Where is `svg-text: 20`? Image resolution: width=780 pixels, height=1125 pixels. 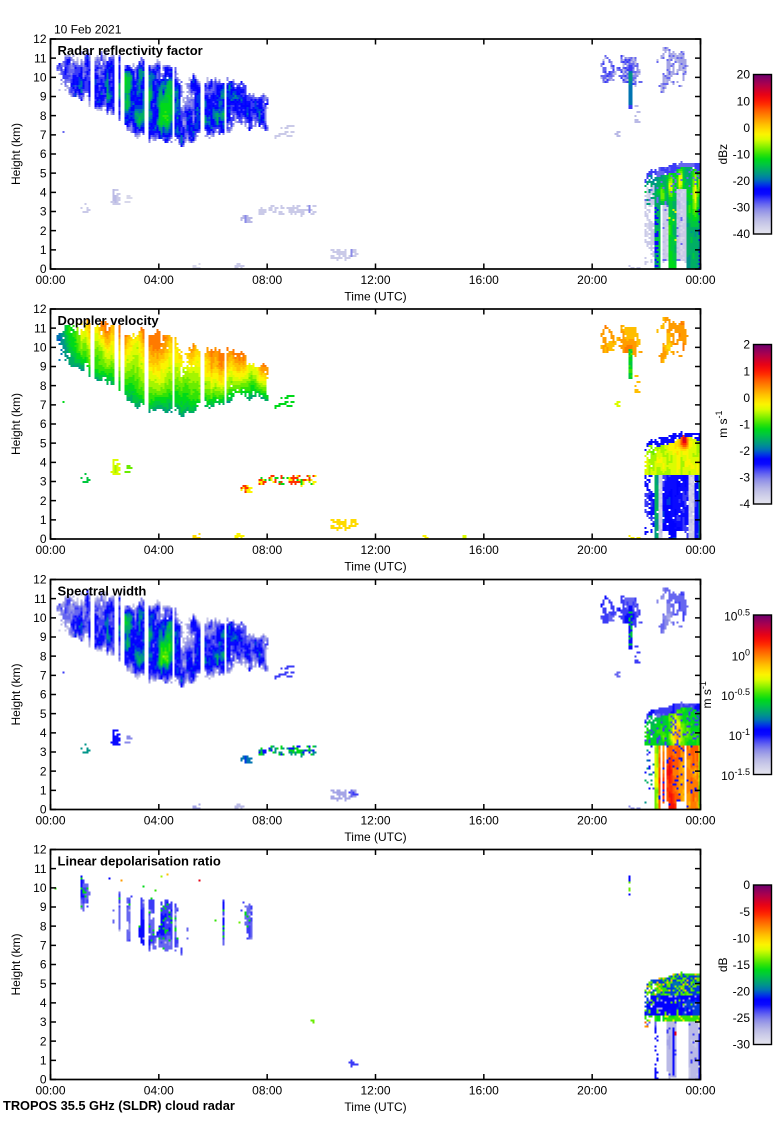 svg-text: 20 is located at coordinates (744, 75).